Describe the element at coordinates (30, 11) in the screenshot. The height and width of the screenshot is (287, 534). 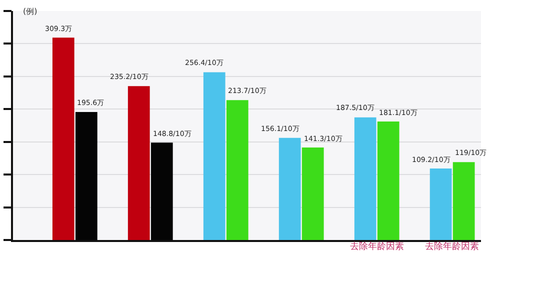
I see `y-axis-title: (例)` at that location.